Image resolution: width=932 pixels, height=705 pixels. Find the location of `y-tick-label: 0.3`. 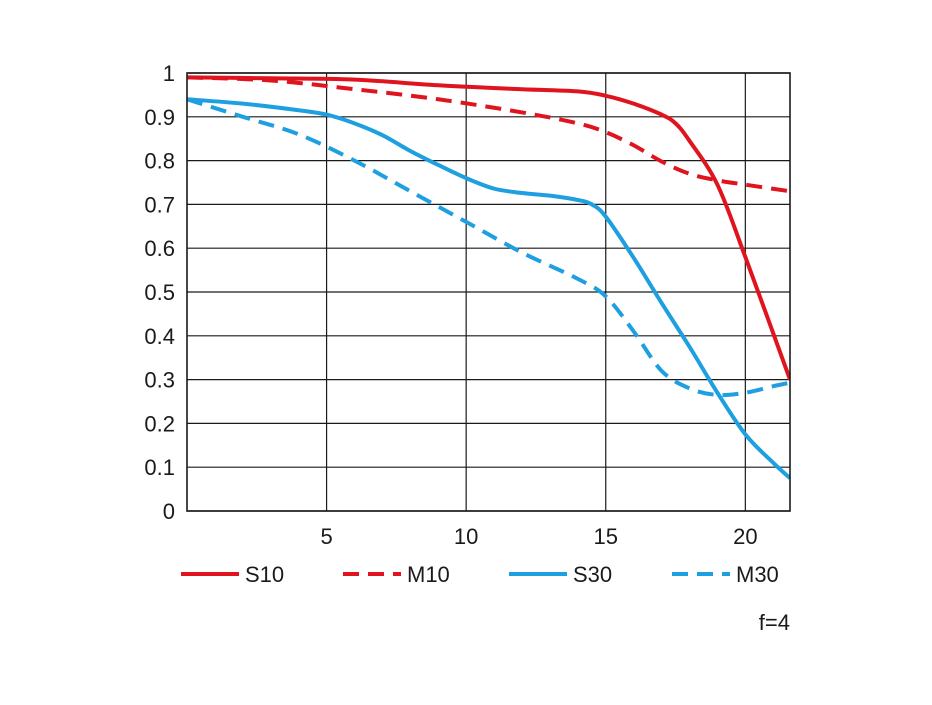

y-tick-label: 0.3 is located at coordinates (159, 380).